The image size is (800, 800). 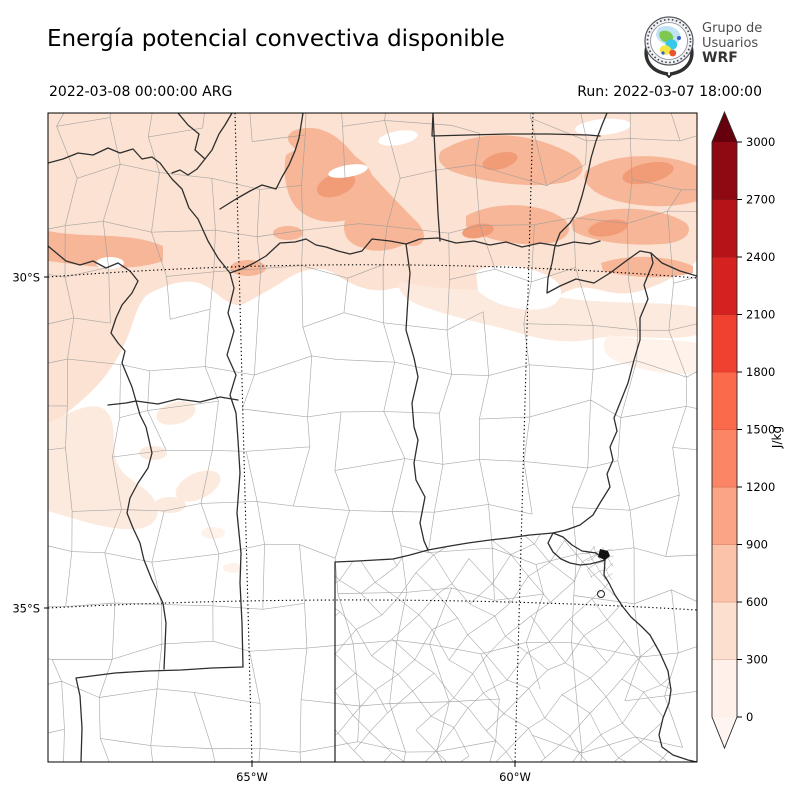 What do you see at coordinates (732, 28) in the screenshot?
I see `logo-line-1: Grupo de` at bounding box center [732, 28].